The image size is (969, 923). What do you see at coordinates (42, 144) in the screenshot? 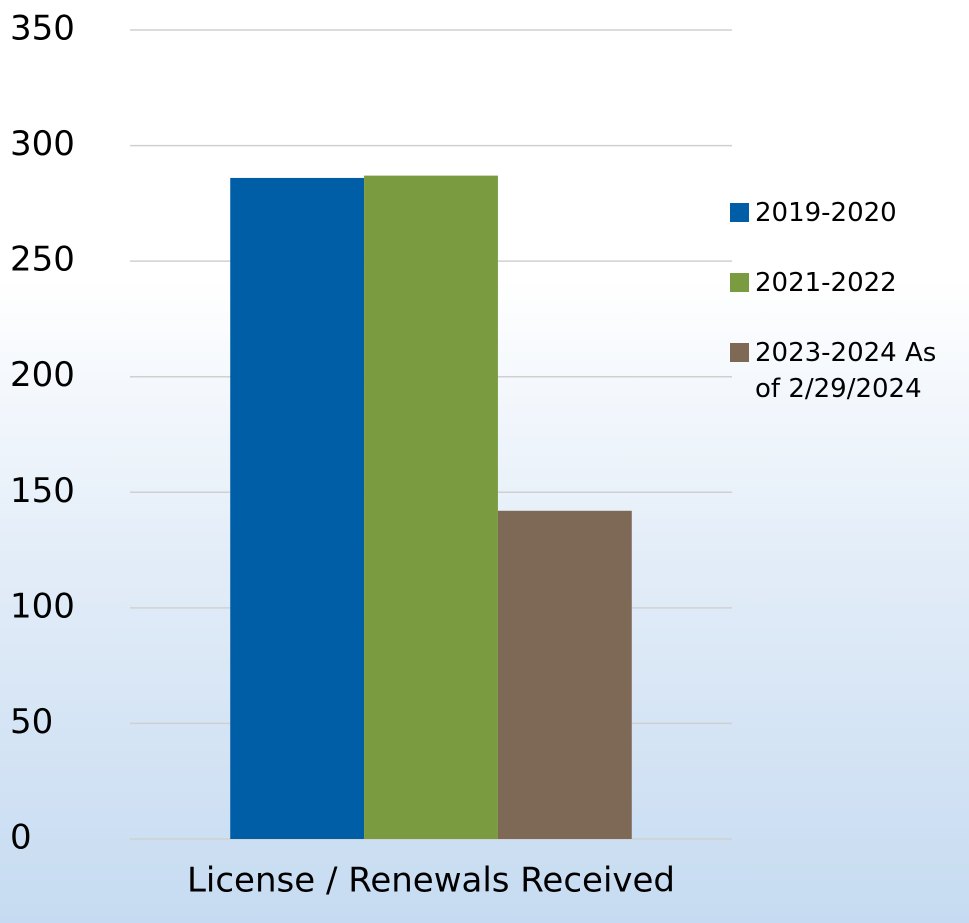
I see `y-tick-label: 300` at bounding box center [42, 144].